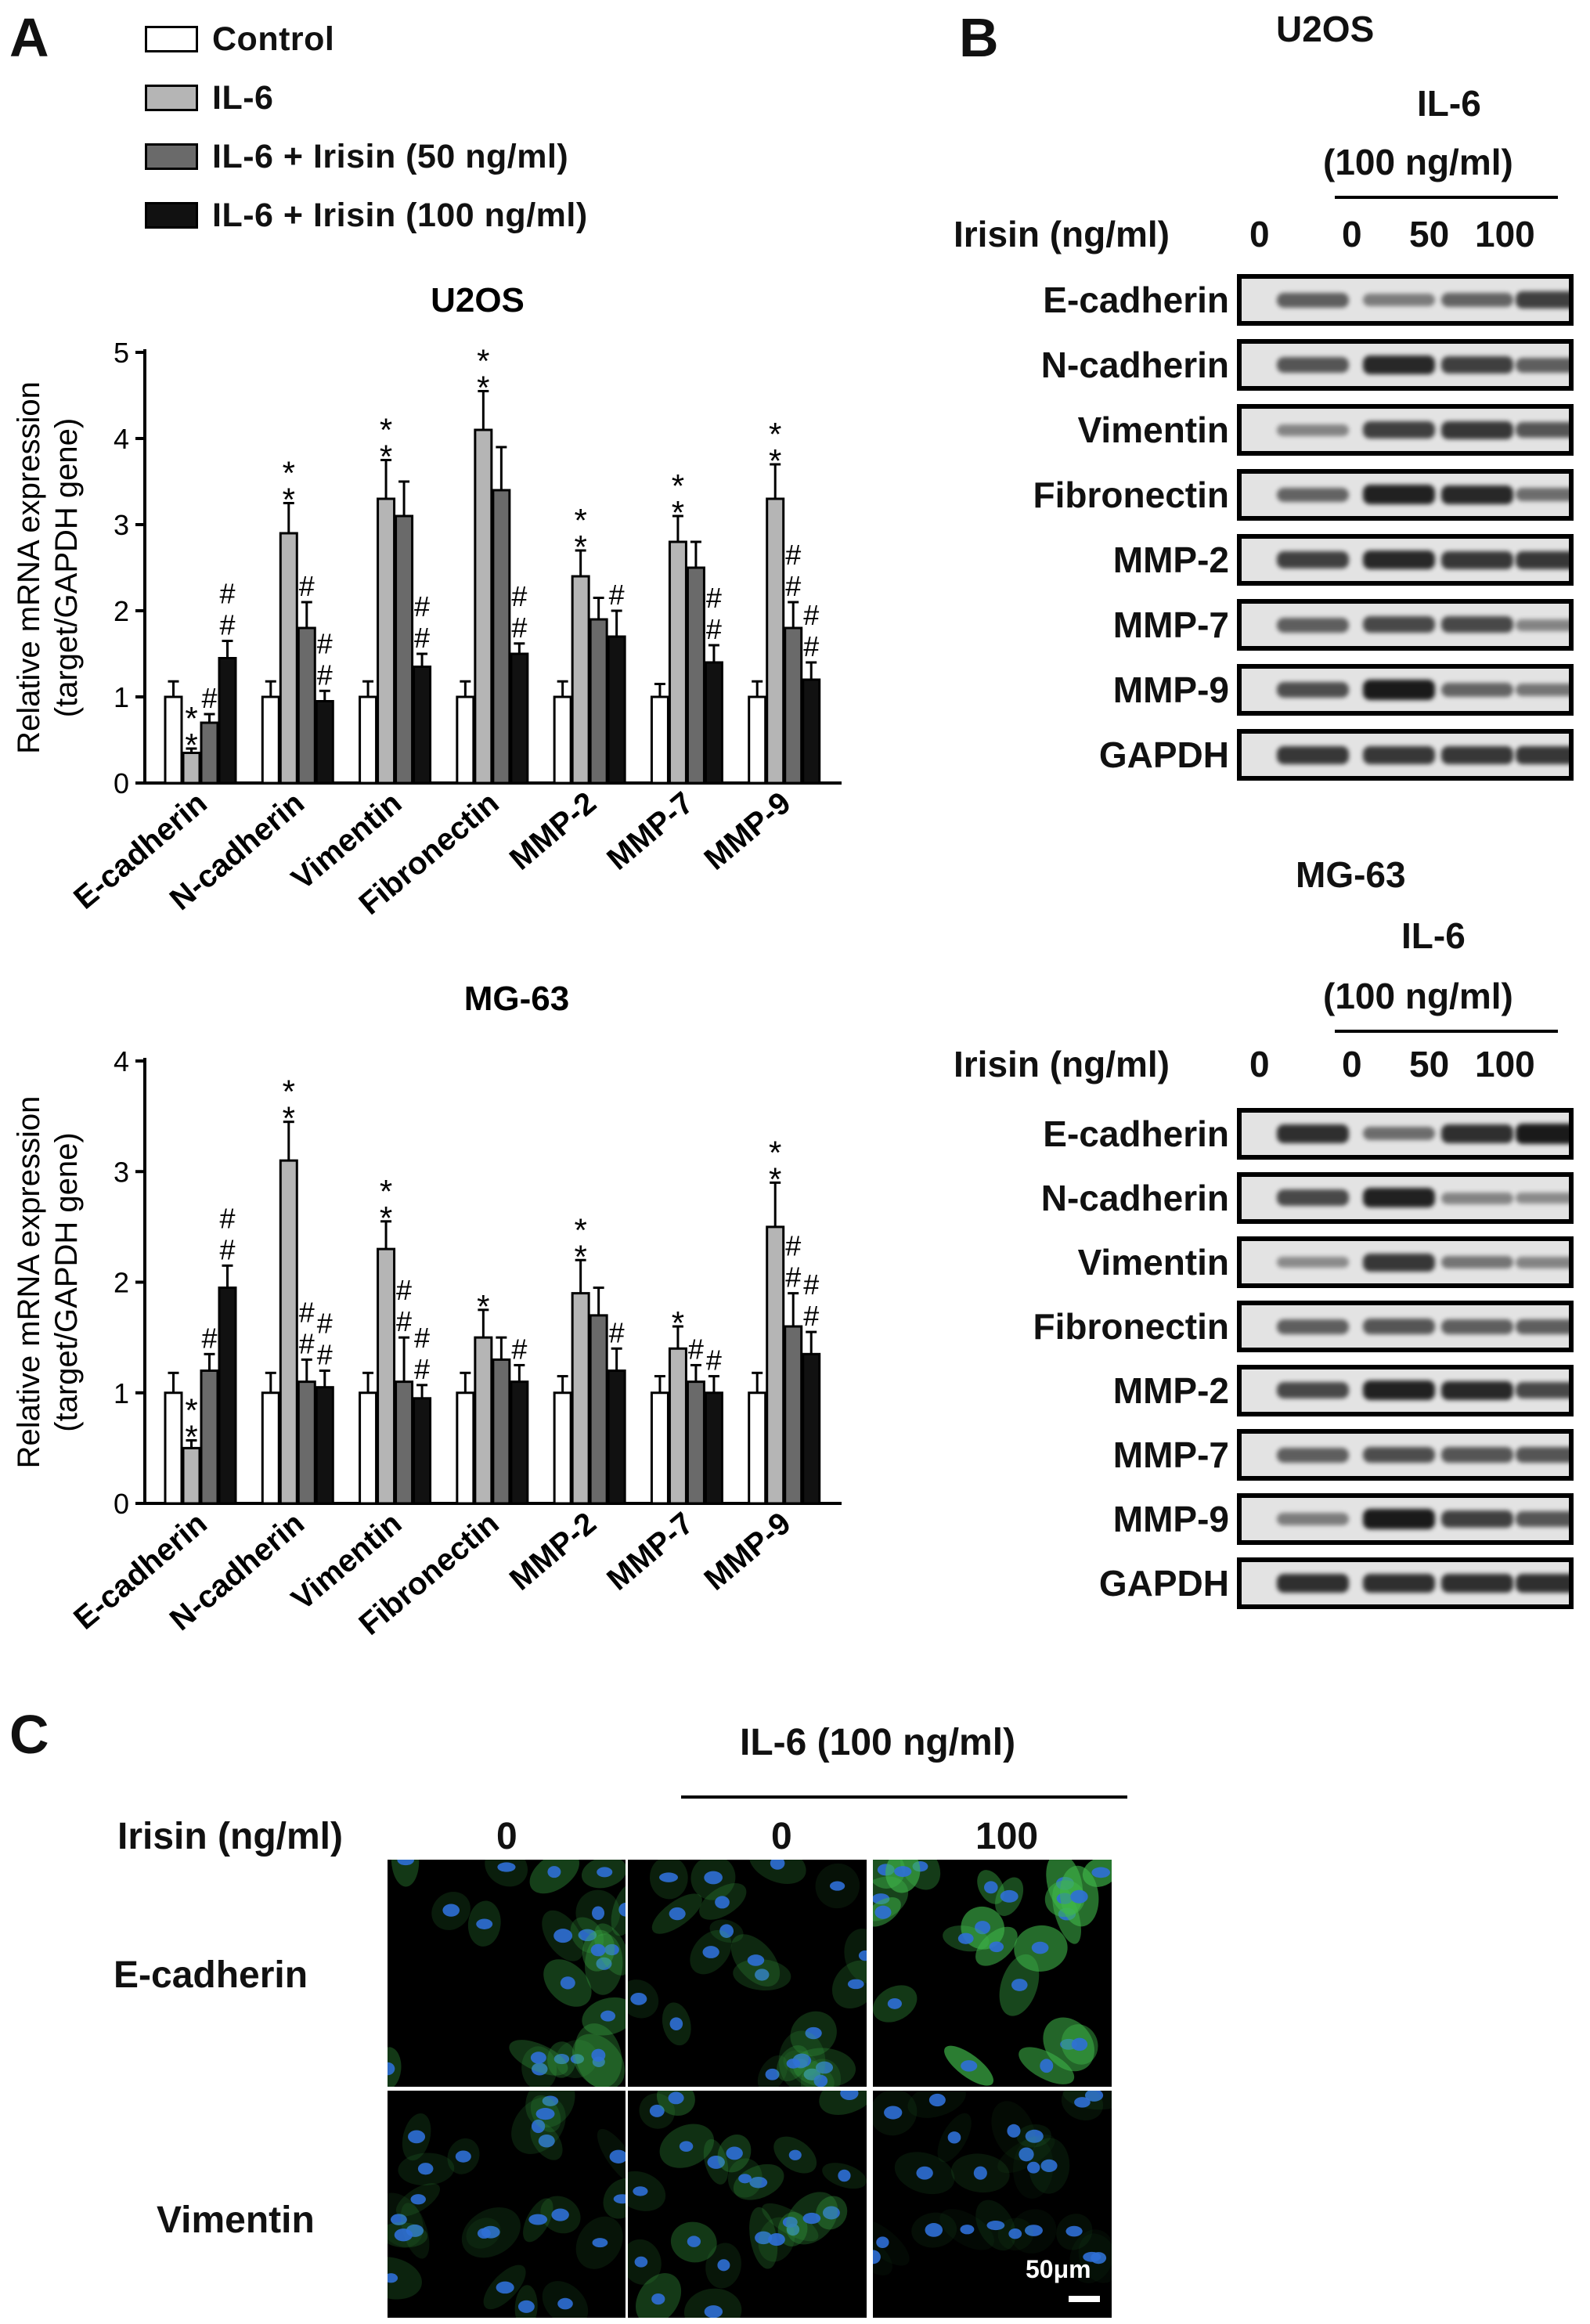  What do you see at coordinates (627, 2091) in the screenshot?
I see `micrograph-divider` at bounding box center [627, 2091].